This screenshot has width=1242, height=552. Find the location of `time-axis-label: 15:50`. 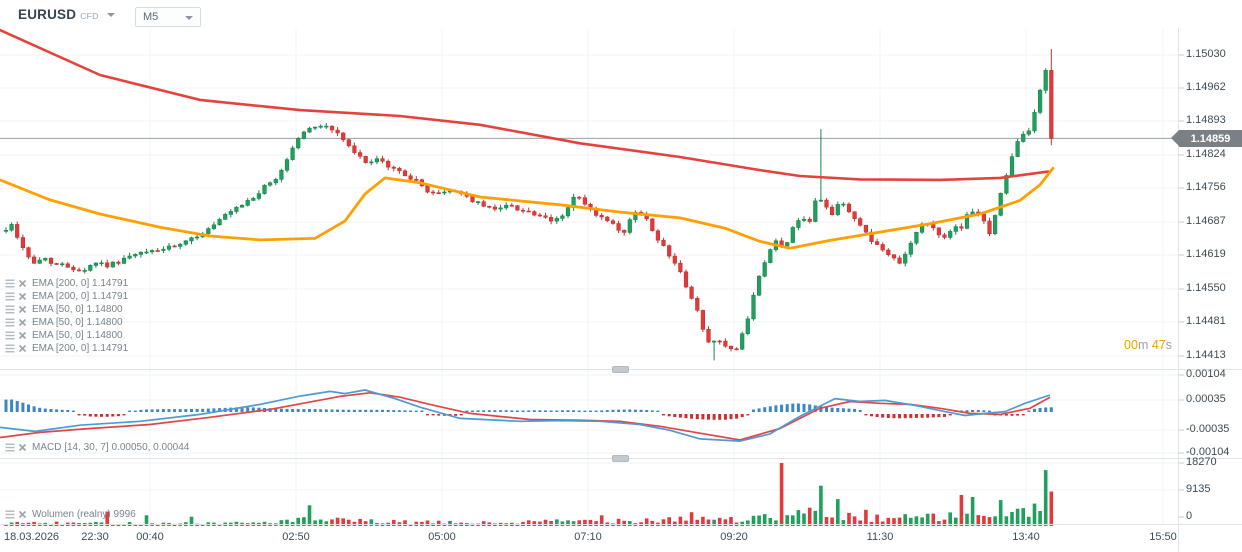

time-axis-label: 15:50 is located at coordinates (1163, 537).